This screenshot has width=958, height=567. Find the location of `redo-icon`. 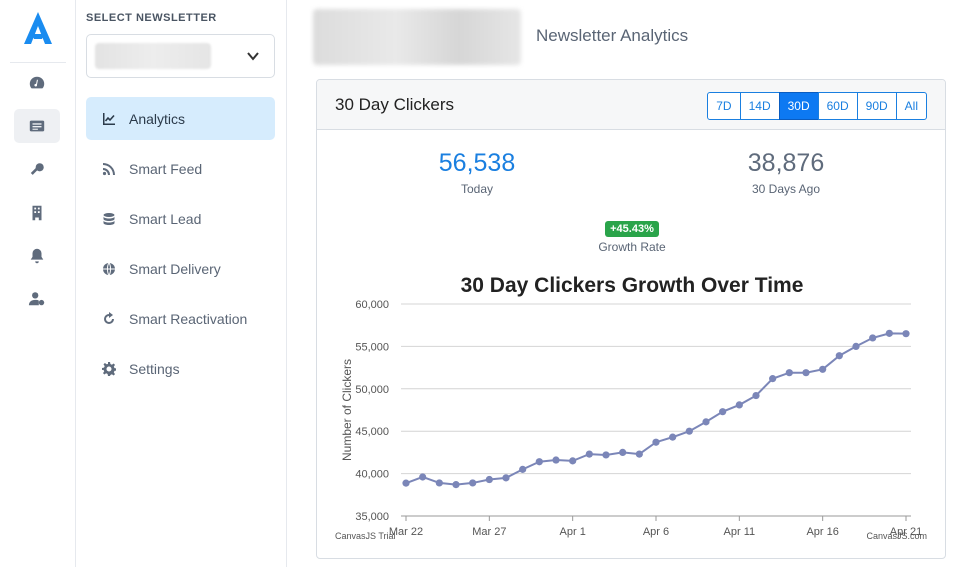

redo-icon is located at coordinates (109, 317).